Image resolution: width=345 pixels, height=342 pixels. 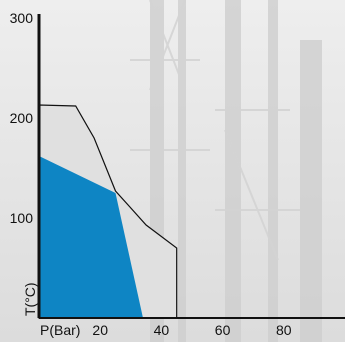 I want to click on x-tick-label: 20, so click(x=100, y=330).